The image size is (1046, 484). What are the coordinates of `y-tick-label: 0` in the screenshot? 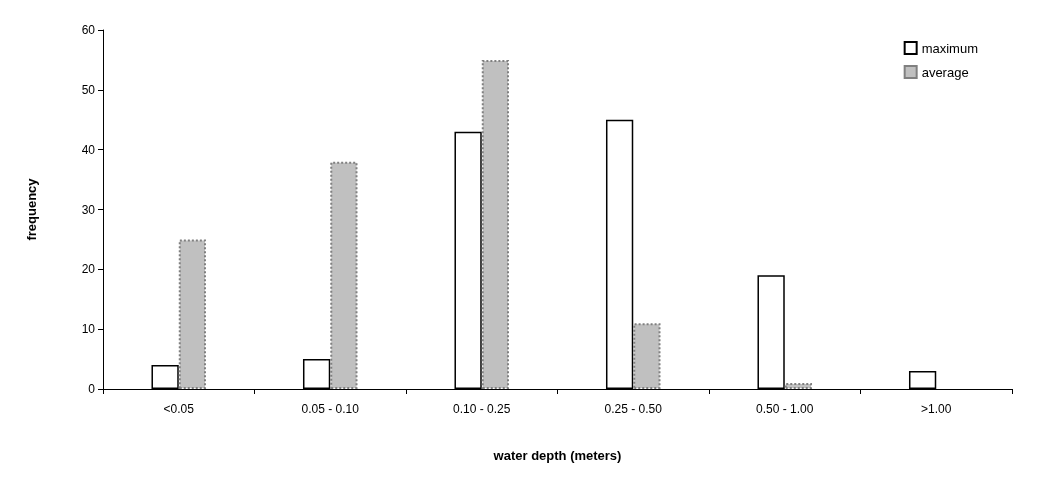 It's located at (92, 389).